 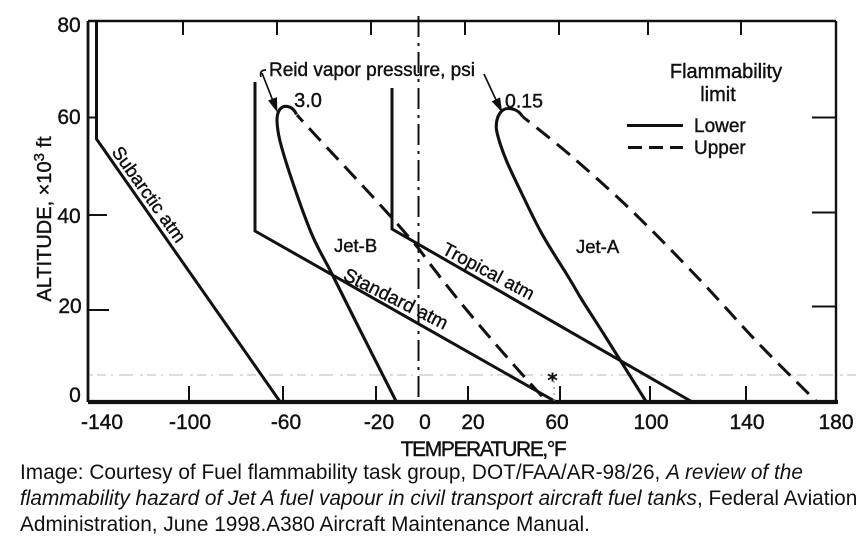 I want to click on svg-text: -100, so click(x=190, y=422).